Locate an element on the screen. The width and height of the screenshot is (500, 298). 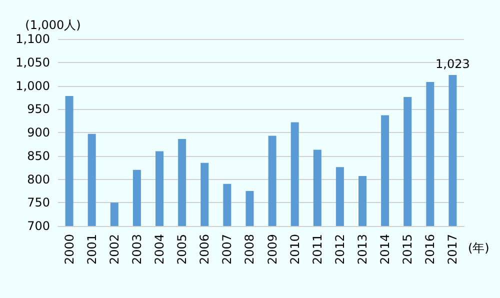
x-tick-label: 2006 is located at coordinates (205, 249).